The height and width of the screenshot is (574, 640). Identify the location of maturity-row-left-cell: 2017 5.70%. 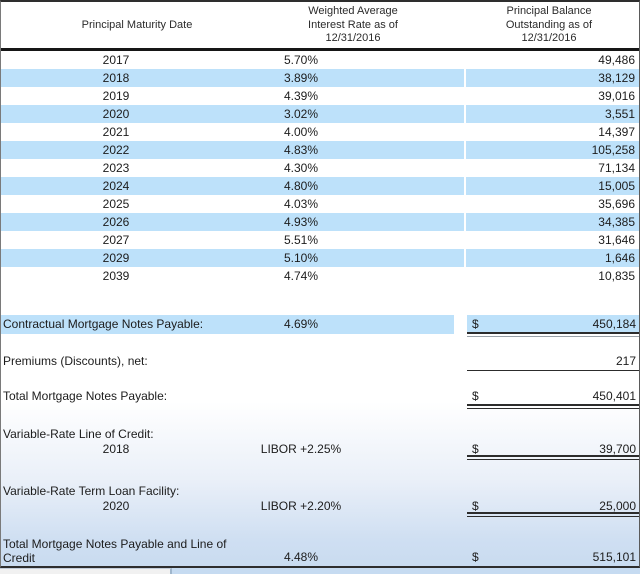
(232, 60).